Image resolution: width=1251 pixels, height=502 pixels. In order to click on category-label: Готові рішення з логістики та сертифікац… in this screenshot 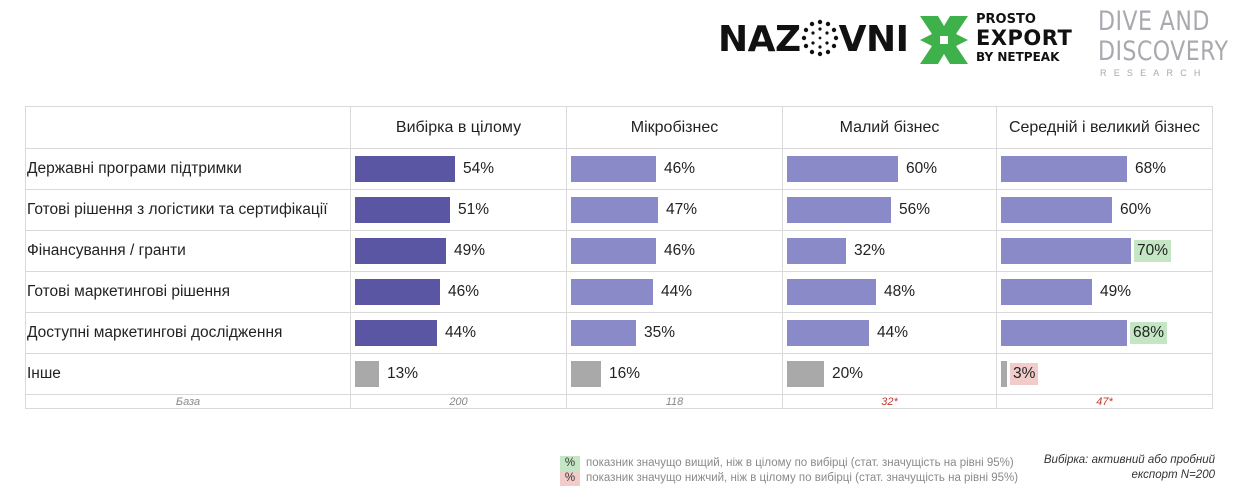, I will do `click(188, 210)`.